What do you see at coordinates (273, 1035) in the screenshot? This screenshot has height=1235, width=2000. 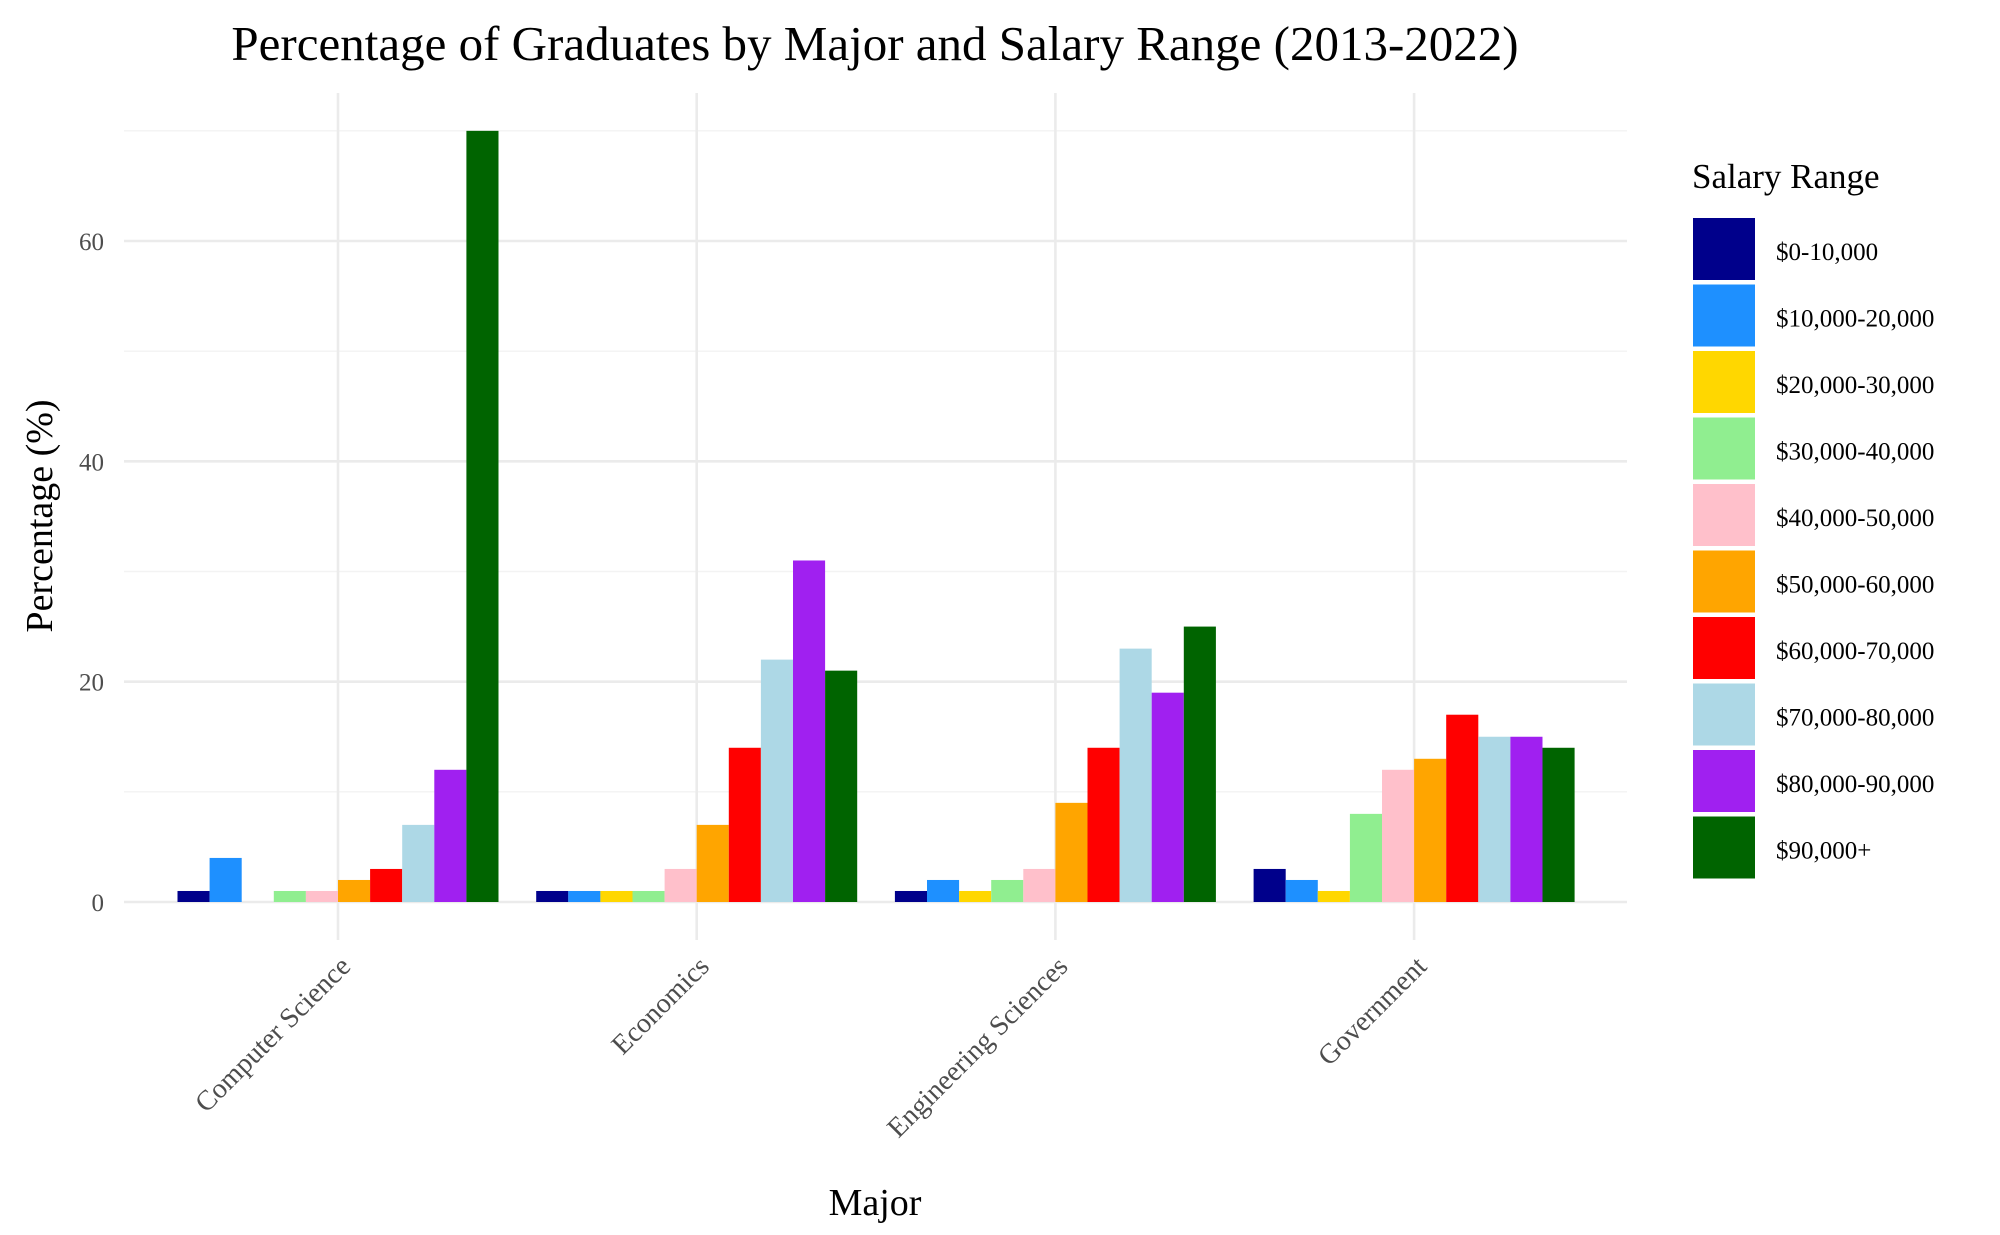 I see `x-tick-label: Computer Science` at bounding box center [273, 1035].